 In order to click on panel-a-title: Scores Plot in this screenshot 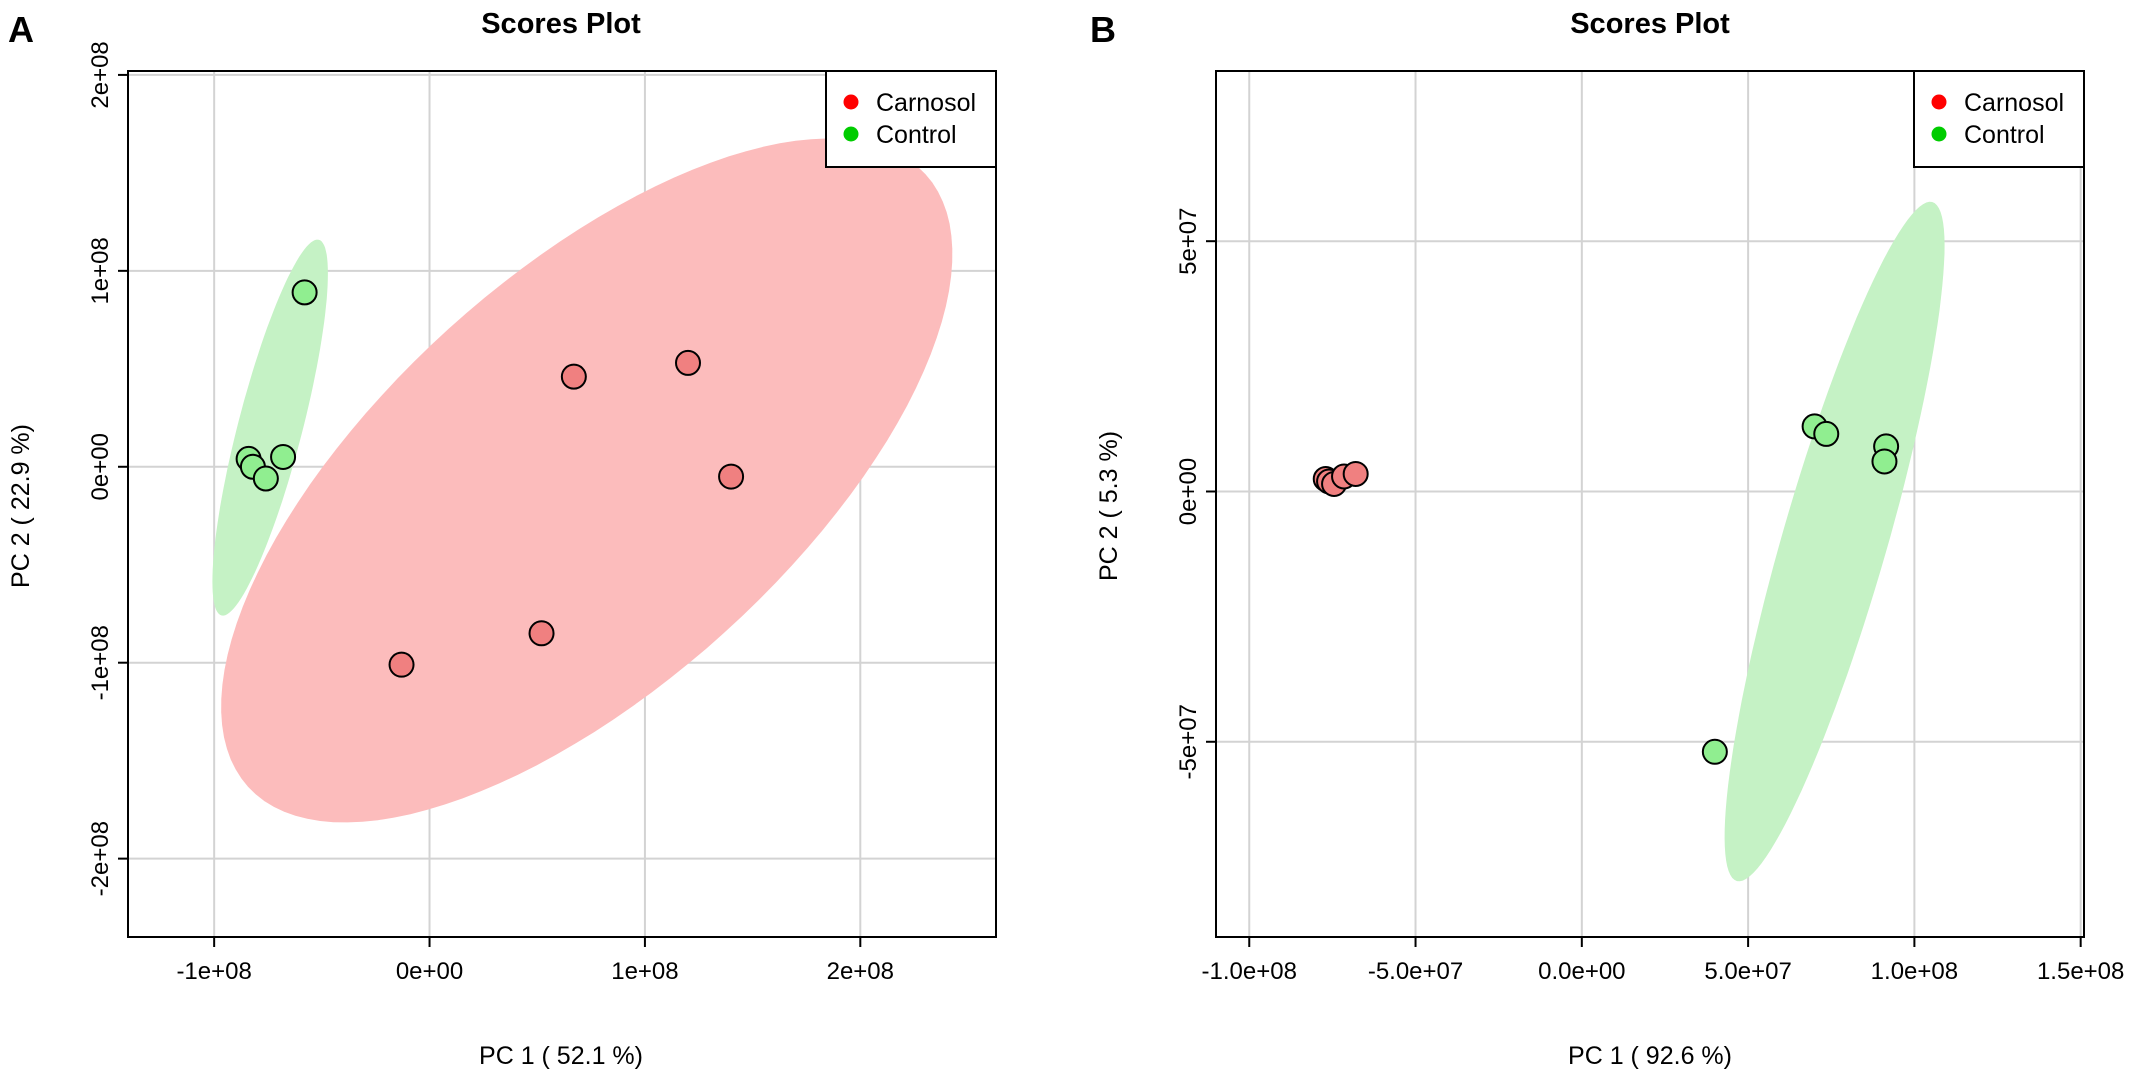, I will do `click(561, 24)`.